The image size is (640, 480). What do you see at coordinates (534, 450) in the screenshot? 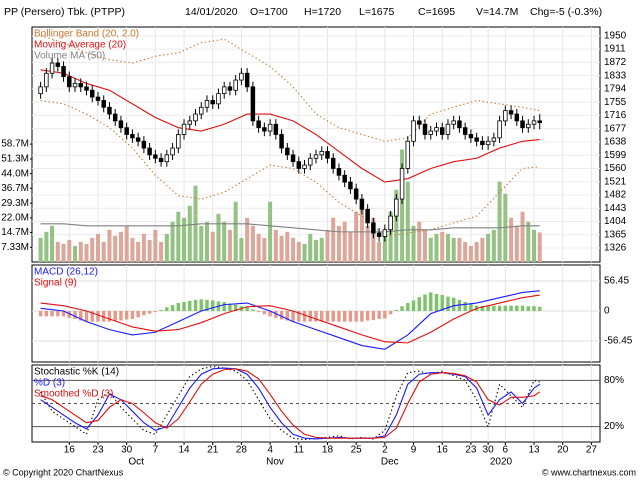
I see `x-tick-label: 13` at bounding box center [534, 450].